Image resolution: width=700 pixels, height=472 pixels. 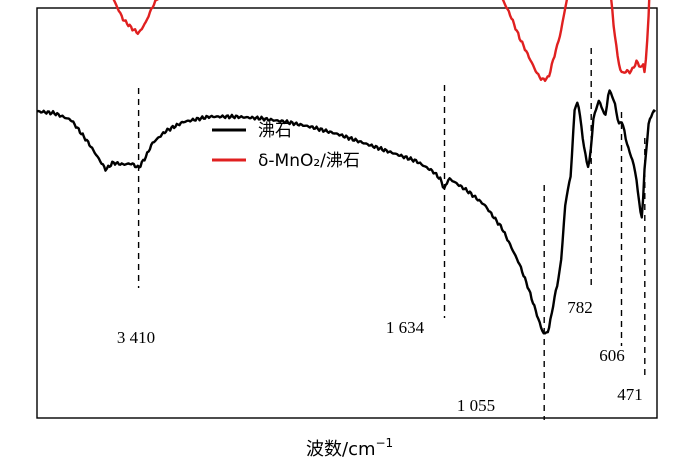 I want to click on series-line-mno2-zeolite, so click(x=381, y=41).